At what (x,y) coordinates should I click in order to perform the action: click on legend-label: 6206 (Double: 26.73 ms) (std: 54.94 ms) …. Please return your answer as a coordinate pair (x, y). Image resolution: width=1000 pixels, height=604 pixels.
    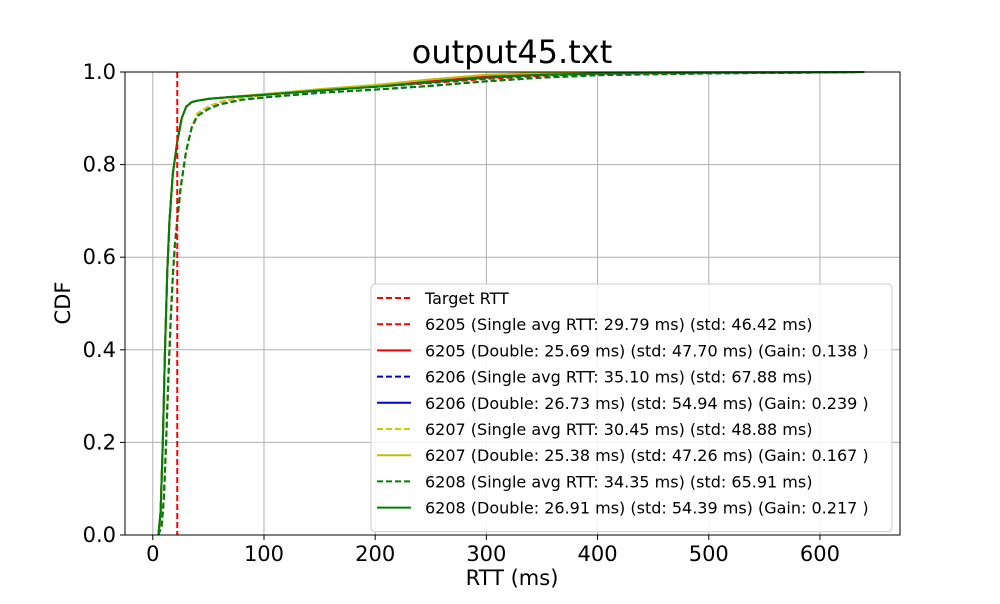
    Looking at the image, I should click on (647, 403).